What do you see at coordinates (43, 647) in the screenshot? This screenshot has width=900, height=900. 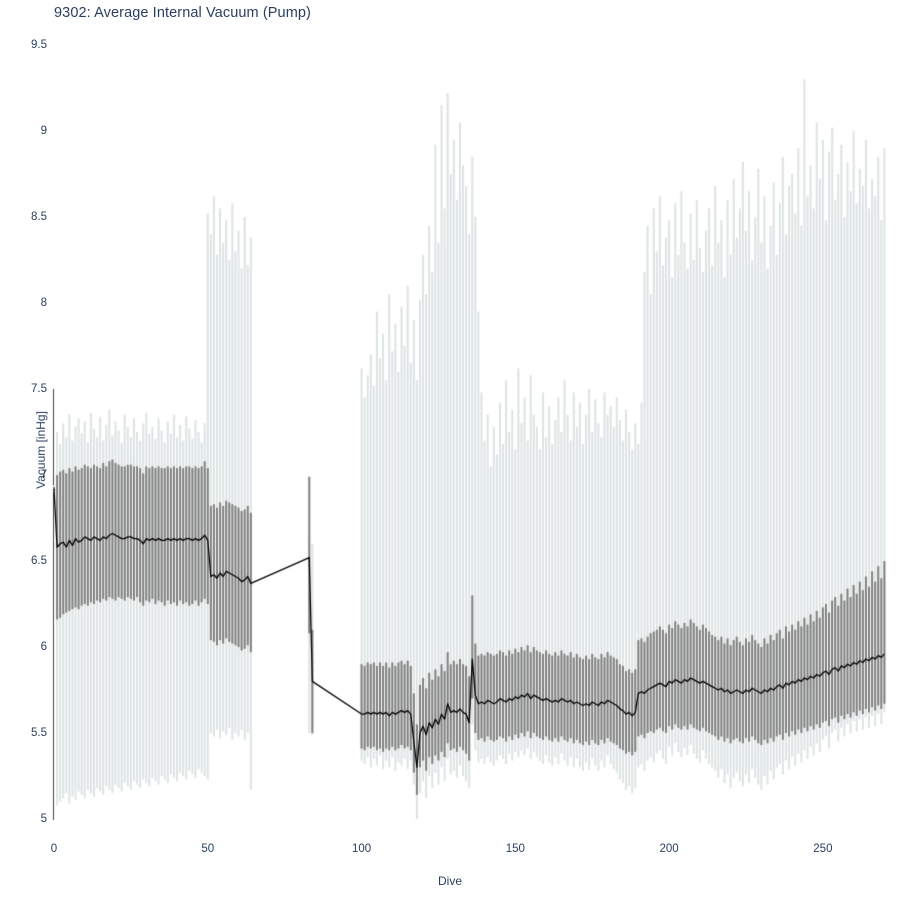 I see `y-tick-label: 6` at bounding box center [43, 647].